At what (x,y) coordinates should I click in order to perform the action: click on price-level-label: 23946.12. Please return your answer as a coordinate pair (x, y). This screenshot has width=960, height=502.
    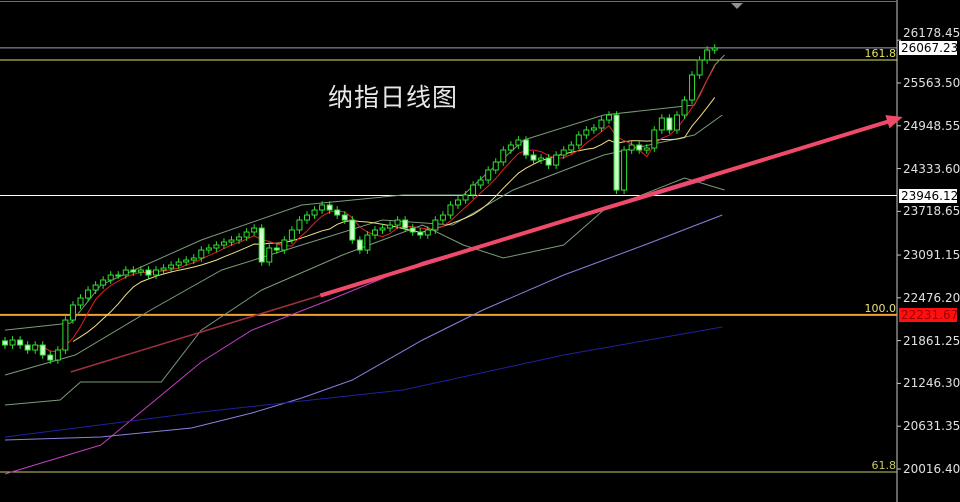
    Looking at the image, I should click on (929, 195).